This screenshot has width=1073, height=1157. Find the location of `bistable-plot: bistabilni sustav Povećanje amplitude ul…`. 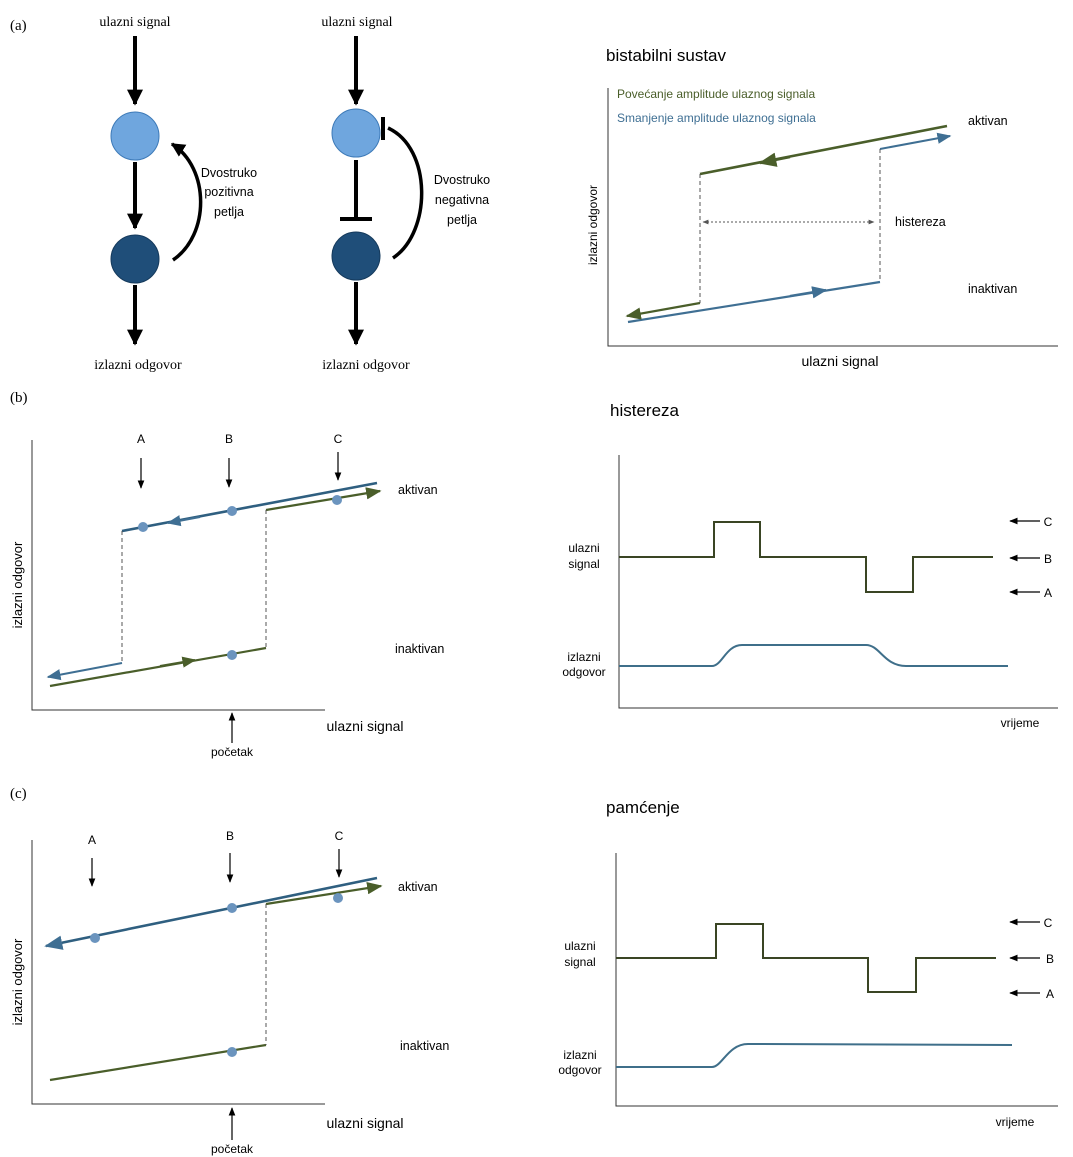

bistable-plot: bistabilni sustav Povećanje amplitude ul… is located at coordinates (822, 207).